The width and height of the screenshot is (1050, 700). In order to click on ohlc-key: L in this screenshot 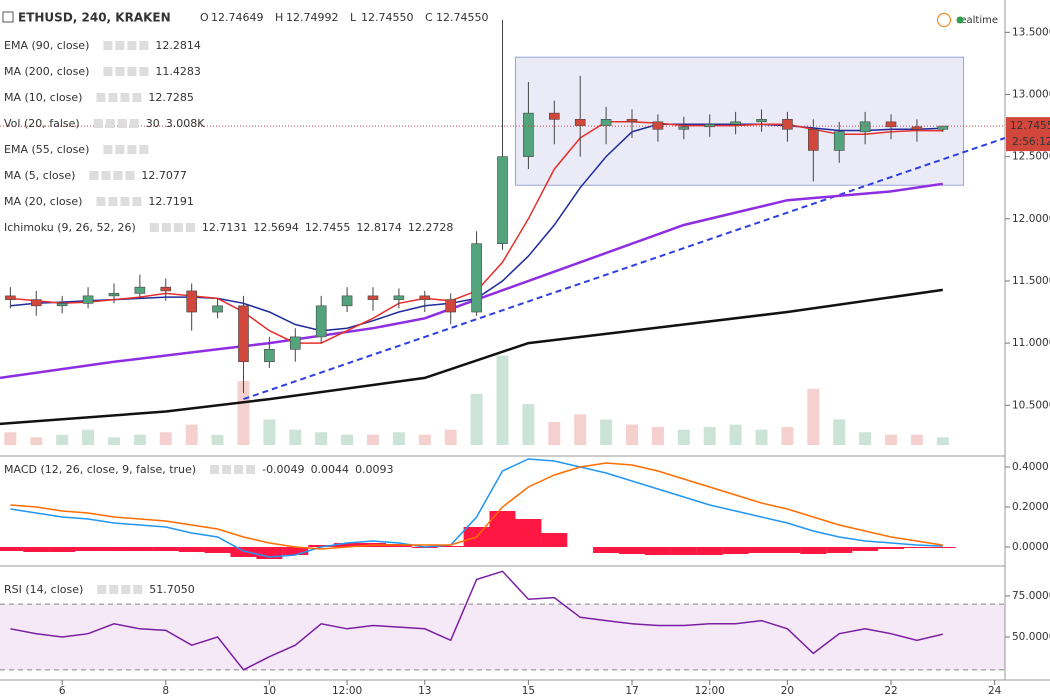, I will do `click(353, 17)`.